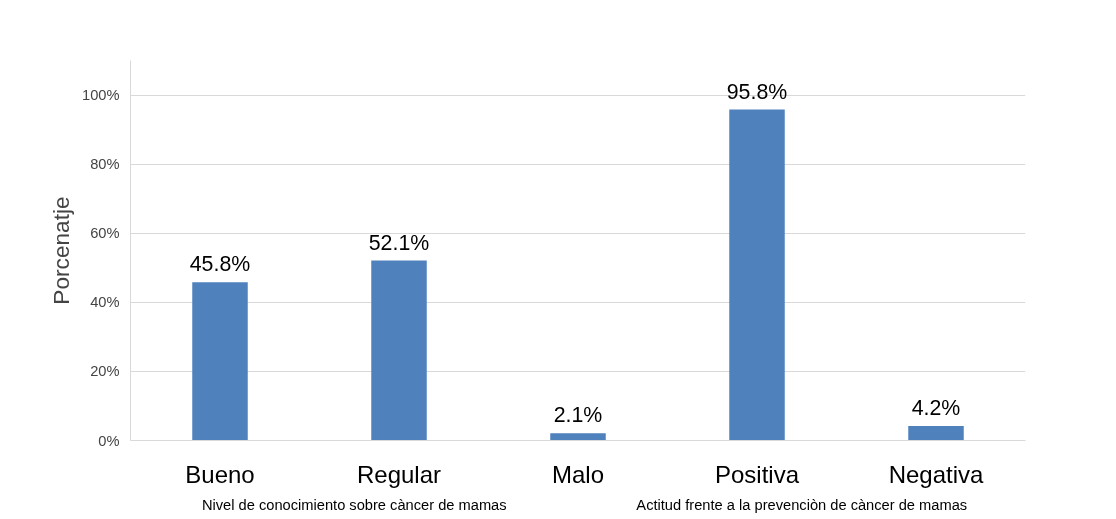 This screenshot has width=1116, height=519. What do you see at coordinates (354, 504) in the screenshot?
I see `text: Nivel de conocimiento sobre càncer de mamas` at bounding box center [354, 504].